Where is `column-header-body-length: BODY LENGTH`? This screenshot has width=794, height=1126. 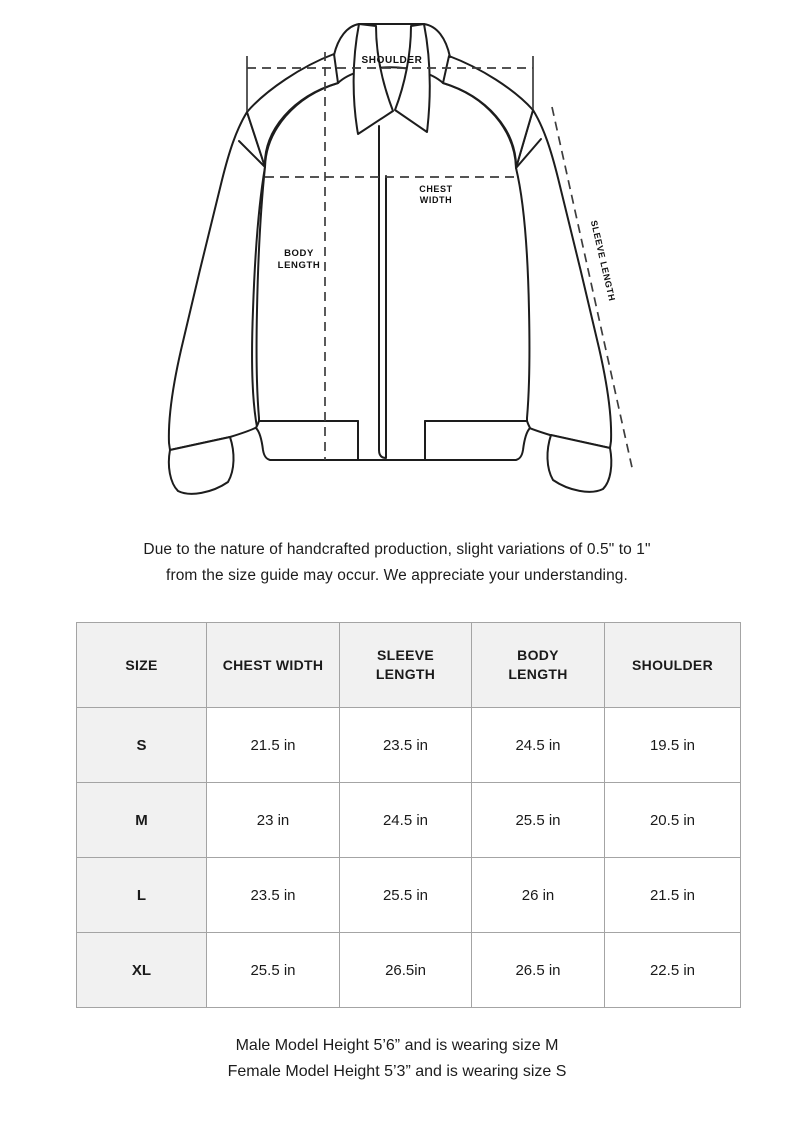
column-header-body-length: BODY LENGTH is located at coordinates (538, 665).